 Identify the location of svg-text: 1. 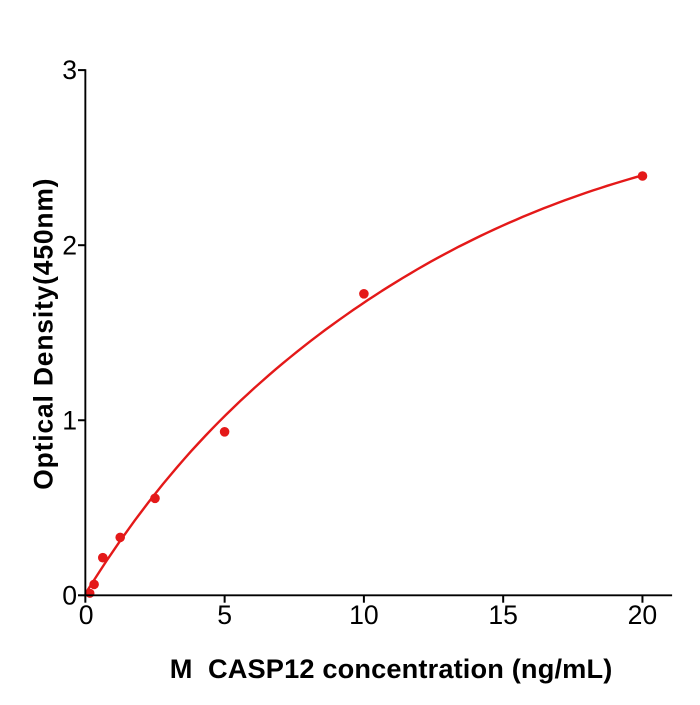
(69, 420).